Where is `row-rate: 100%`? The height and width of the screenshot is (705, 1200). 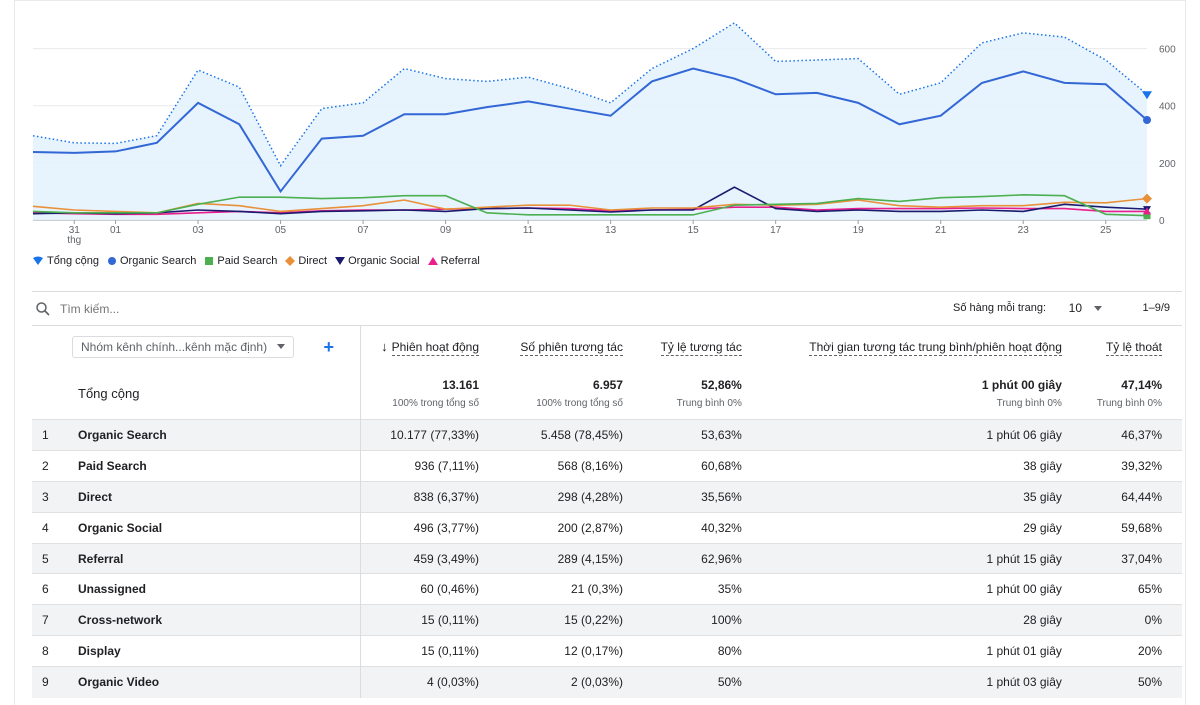 row-rate: 100% is located at coordinates (702, 620).